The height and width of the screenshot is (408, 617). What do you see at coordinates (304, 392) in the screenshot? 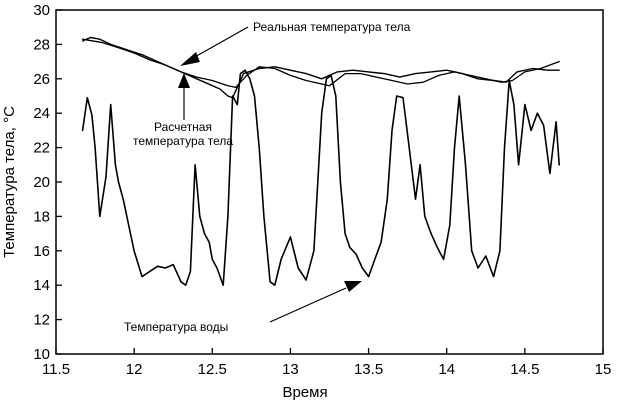
I see `x-axis-label: Время` at bounding box center [304, 392].